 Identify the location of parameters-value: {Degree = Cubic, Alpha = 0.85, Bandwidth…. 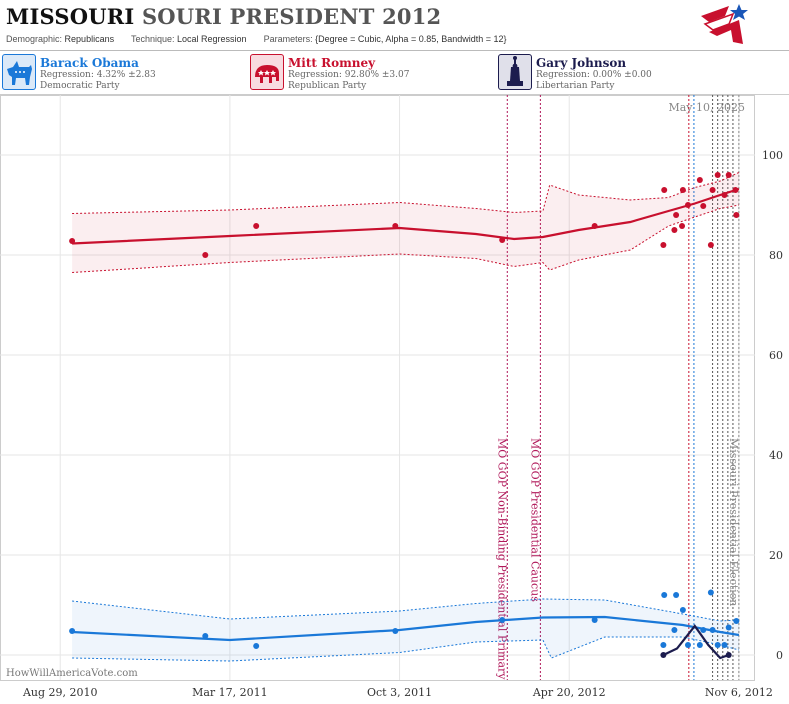
(411, 39).